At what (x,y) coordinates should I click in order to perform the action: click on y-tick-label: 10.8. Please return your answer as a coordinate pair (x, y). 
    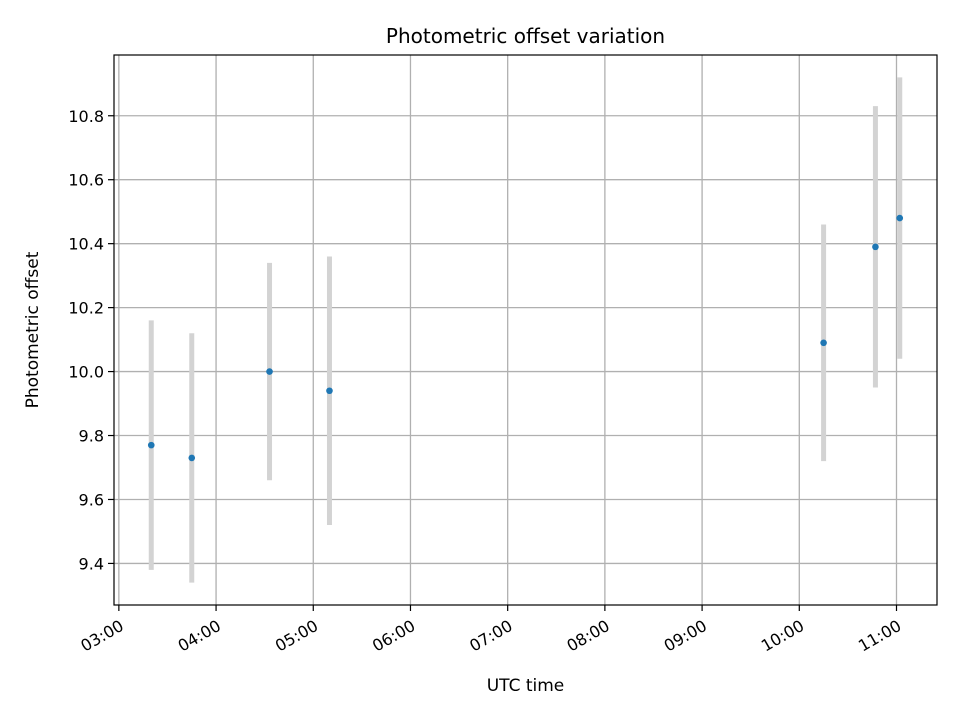
    Looking at the image, I should click on (86, 116).